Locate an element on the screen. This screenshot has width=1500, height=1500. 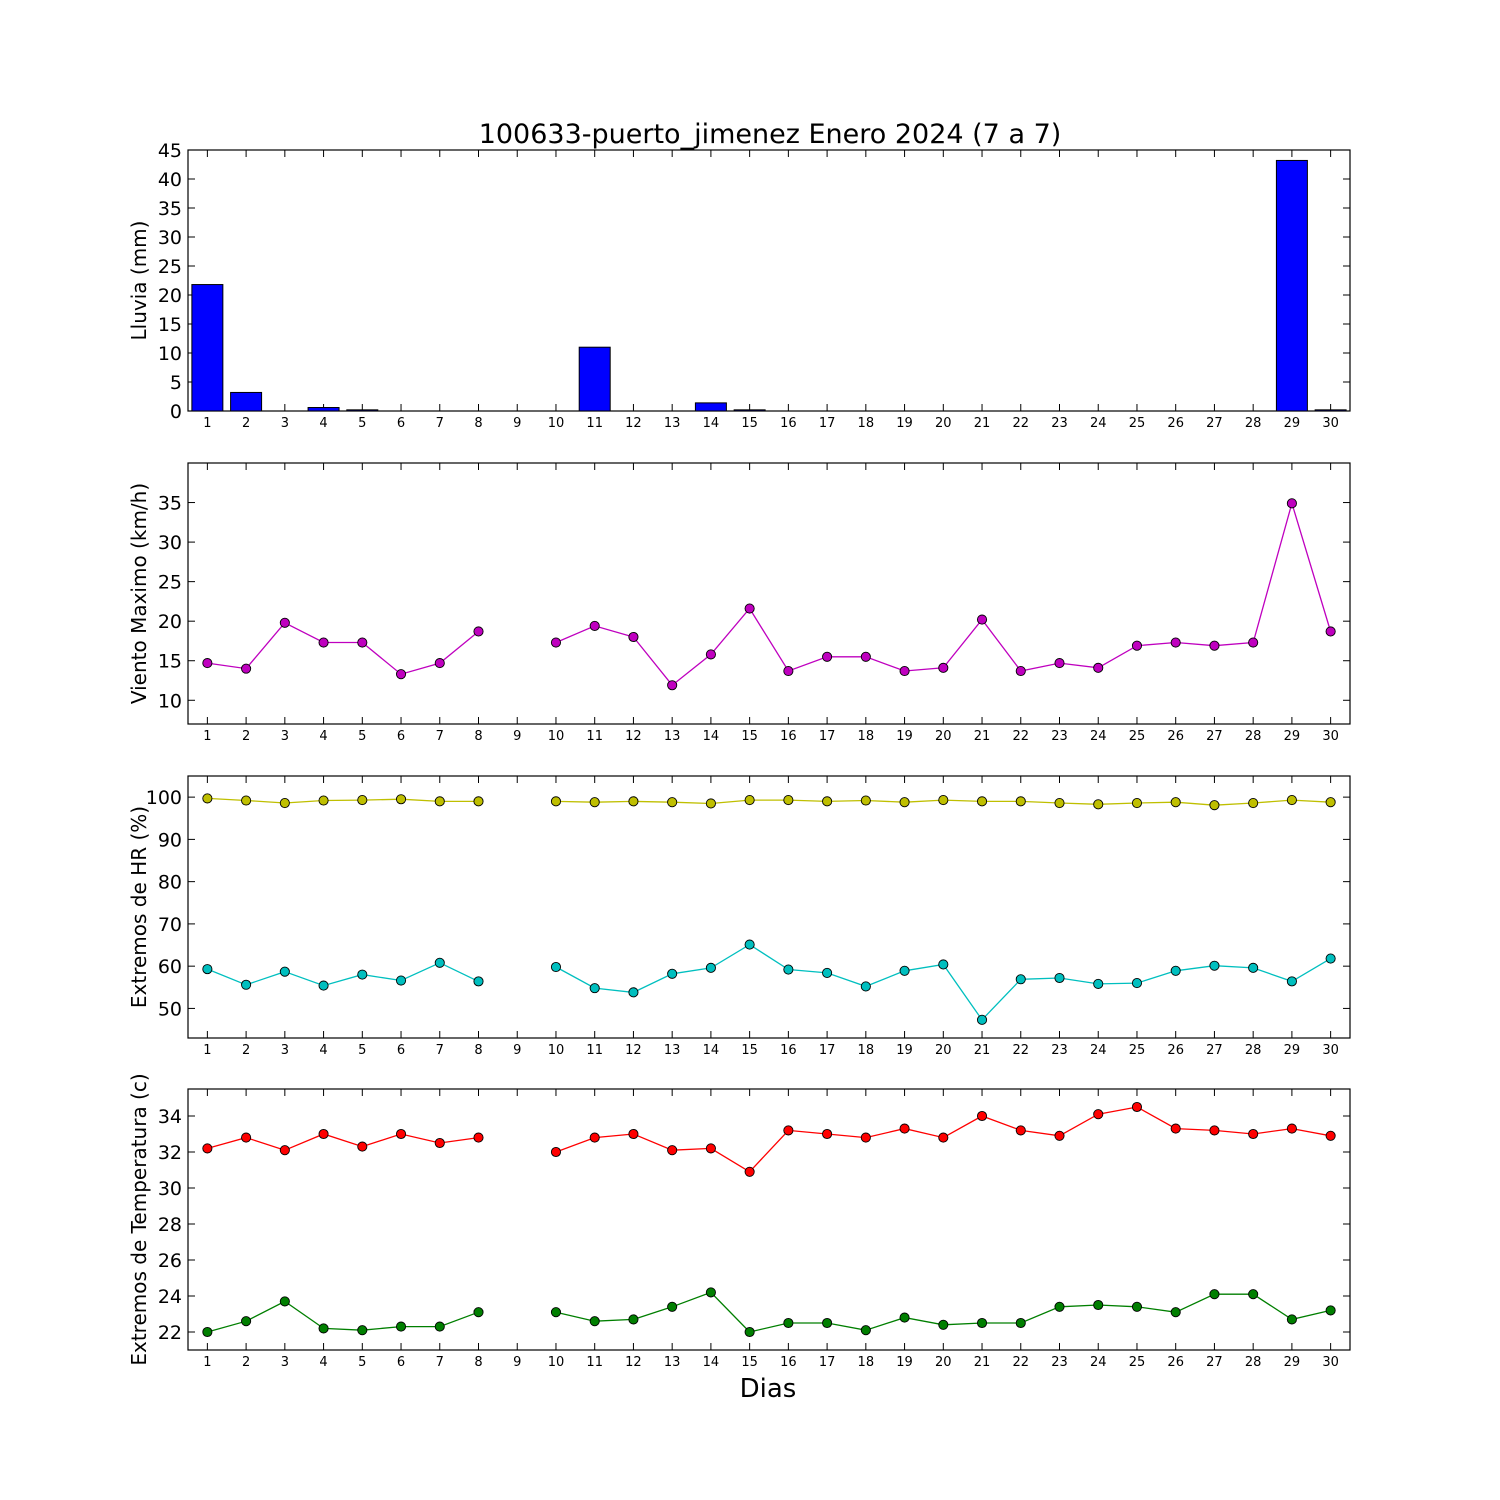
x-tick-label: 16 is located at coordinates (788, 1050).